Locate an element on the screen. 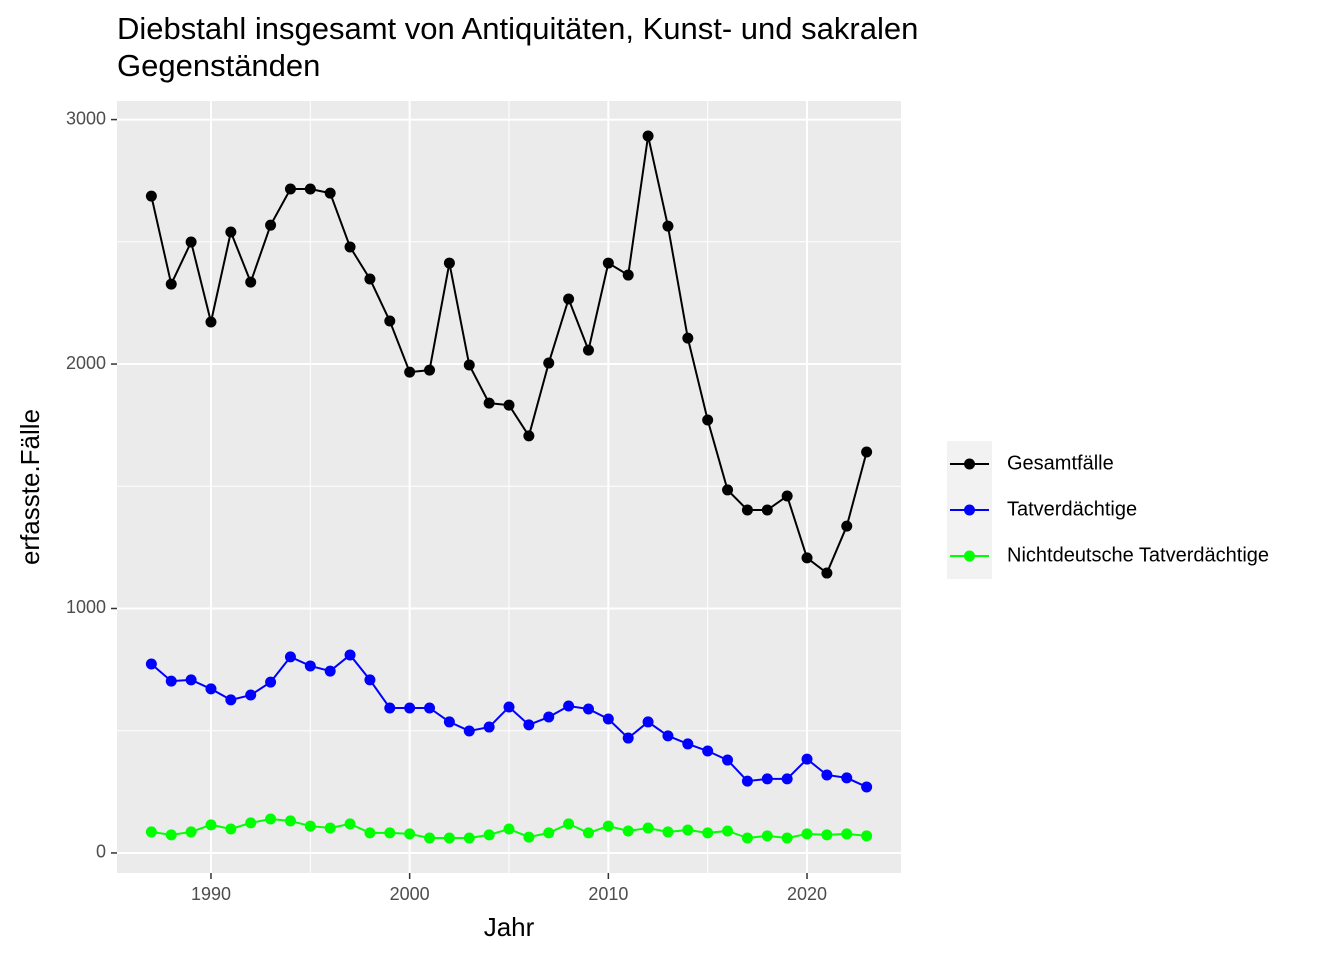 This screenshot has width=1344, height=960. legend-label: Nichtdeutsche Tatverdächtige is located at coordinates (1138, 555).